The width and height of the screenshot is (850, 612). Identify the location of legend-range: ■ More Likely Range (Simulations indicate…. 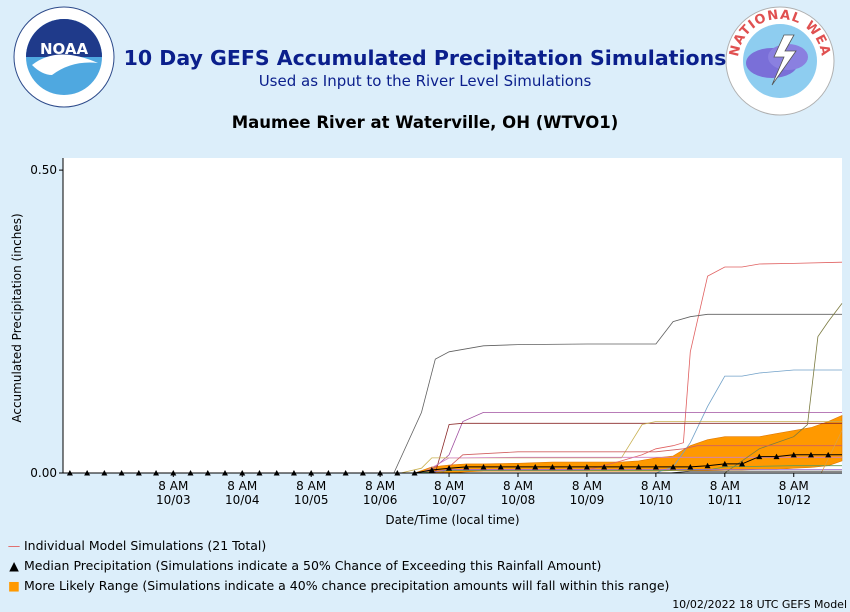
(337, 585).